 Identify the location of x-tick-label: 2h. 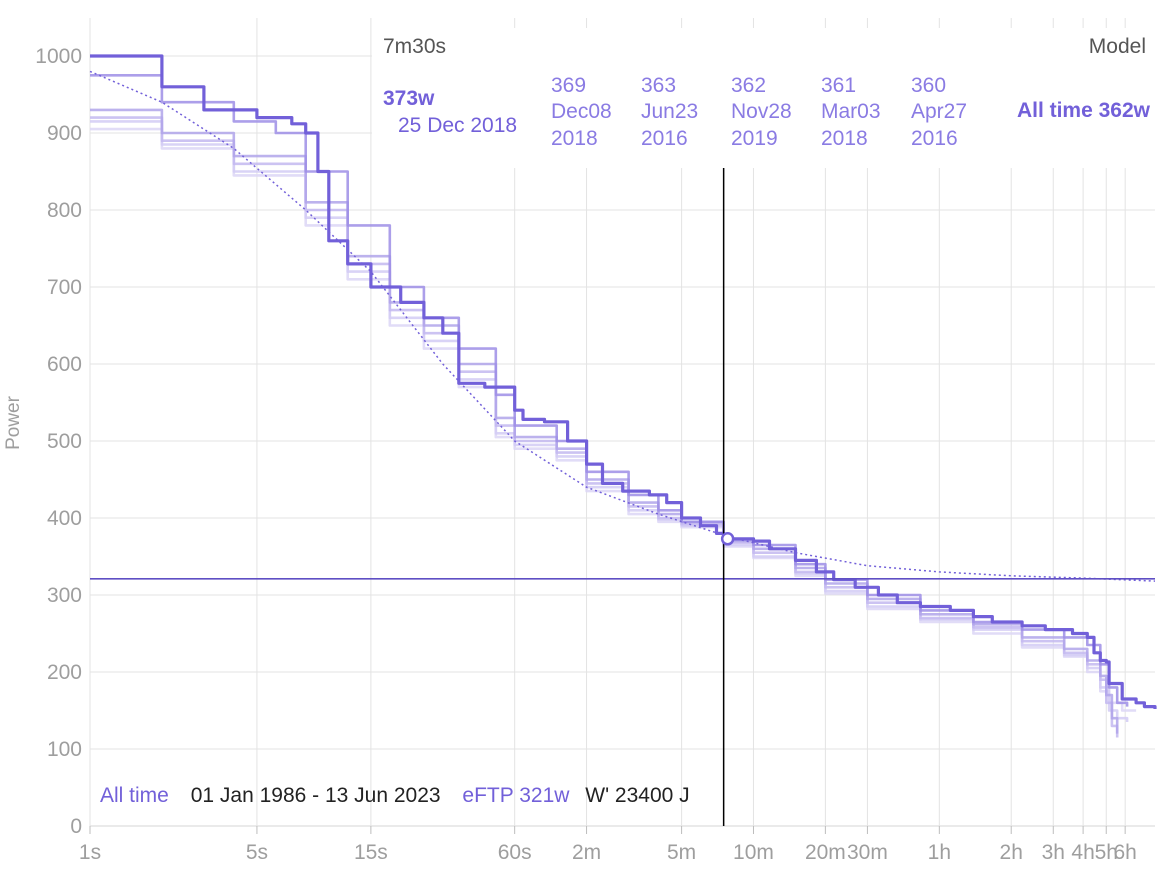
(1011, 852).